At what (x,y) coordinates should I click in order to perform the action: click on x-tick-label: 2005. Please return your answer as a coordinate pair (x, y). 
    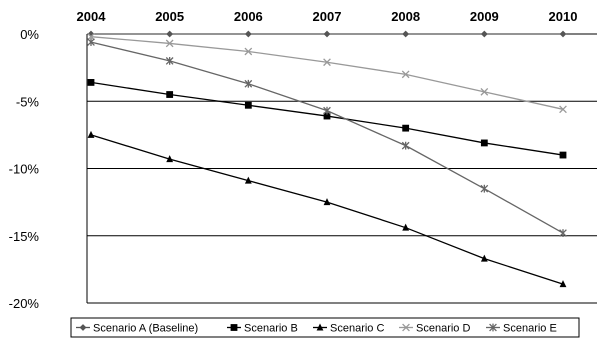
    Looking at the image, I should click on (169, 16).